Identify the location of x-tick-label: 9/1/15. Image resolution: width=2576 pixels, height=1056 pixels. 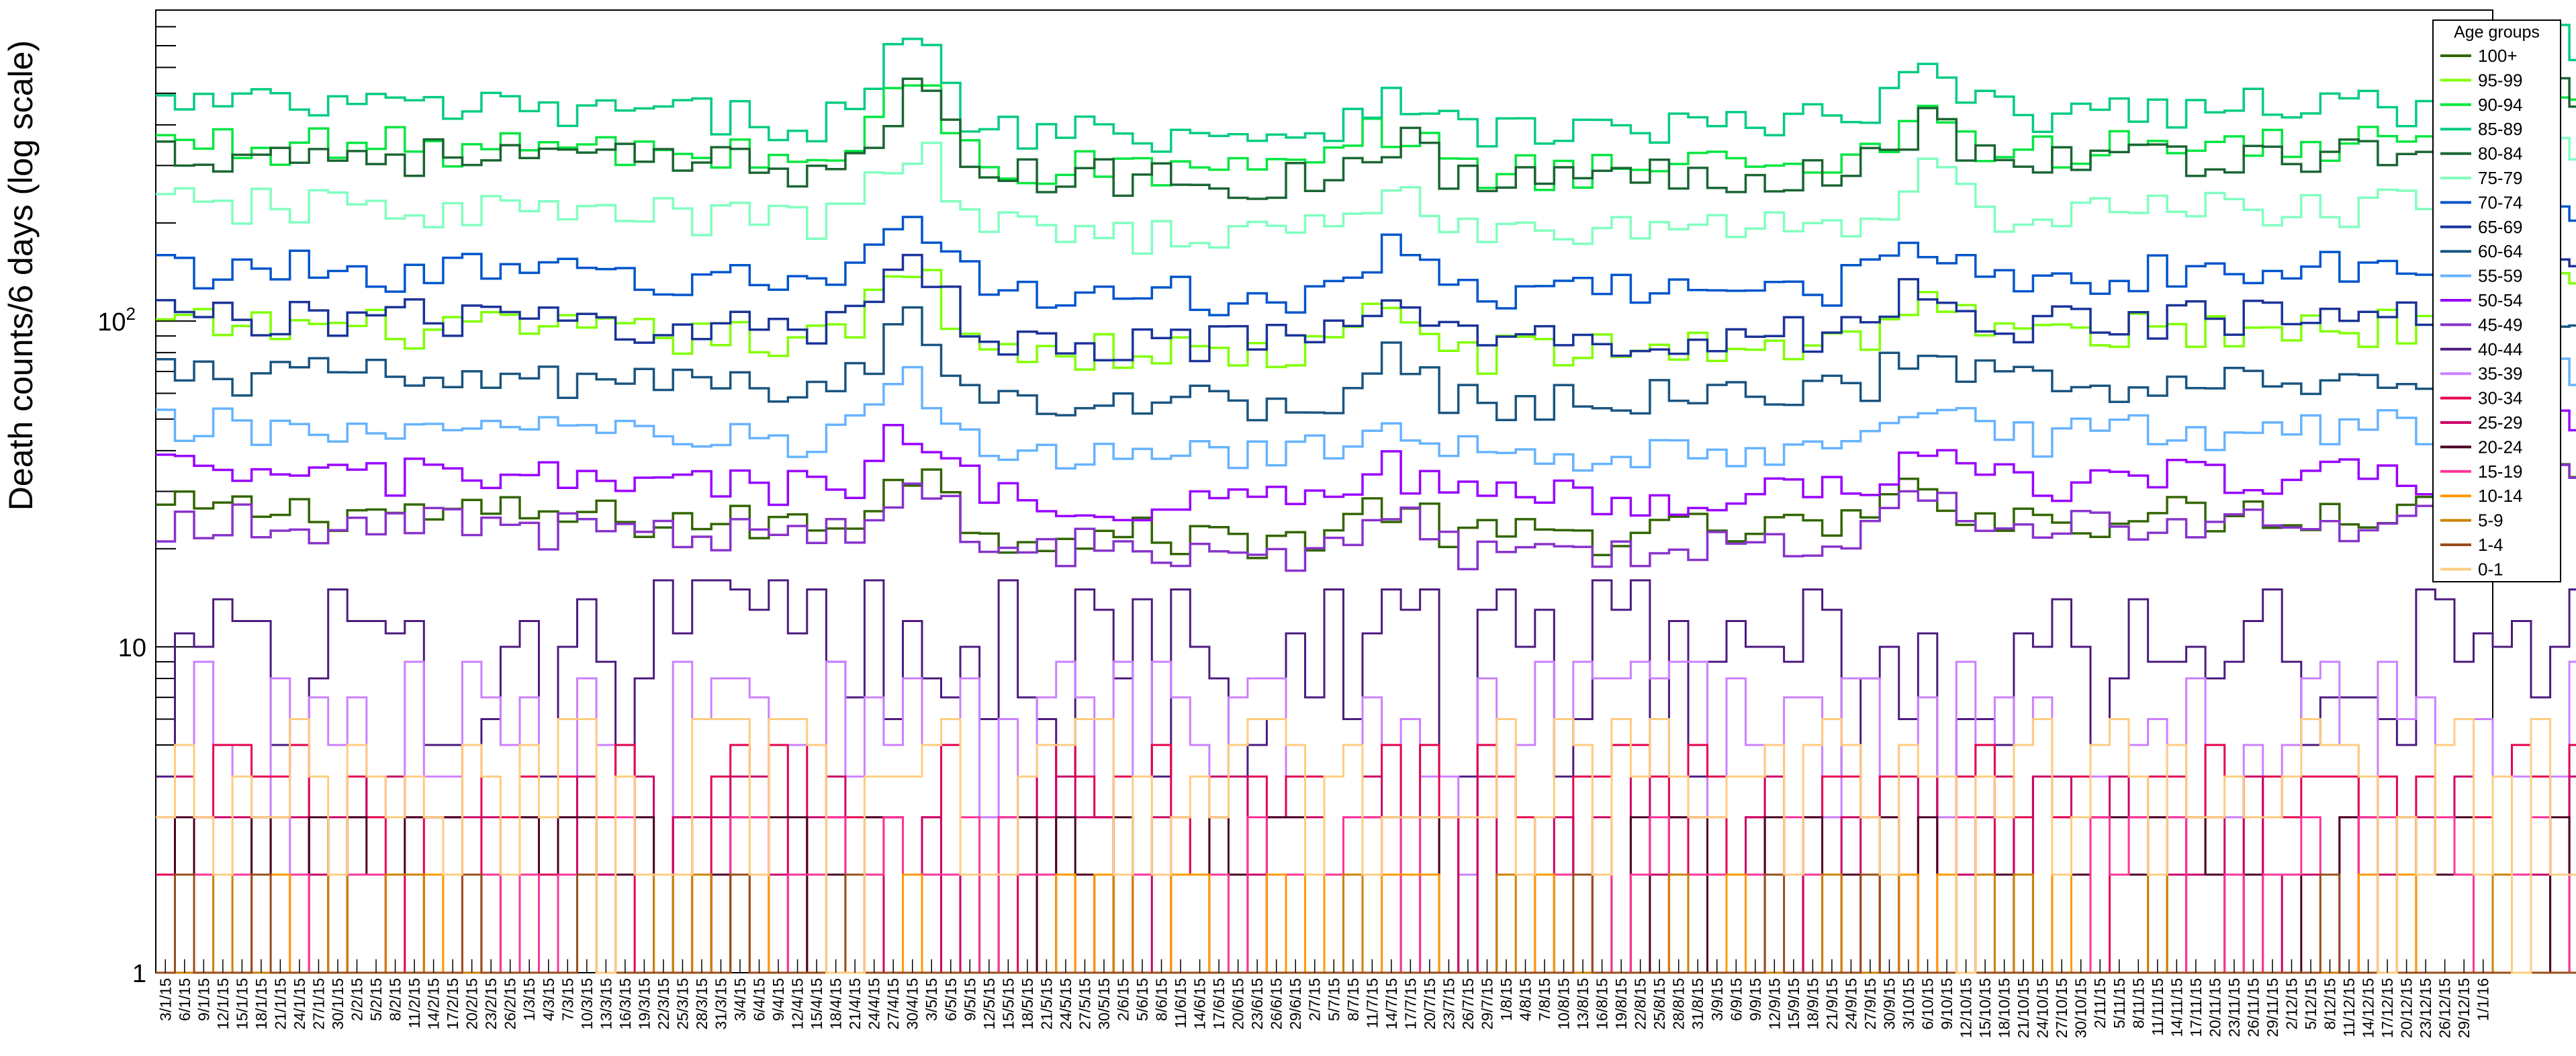
(203, 999).